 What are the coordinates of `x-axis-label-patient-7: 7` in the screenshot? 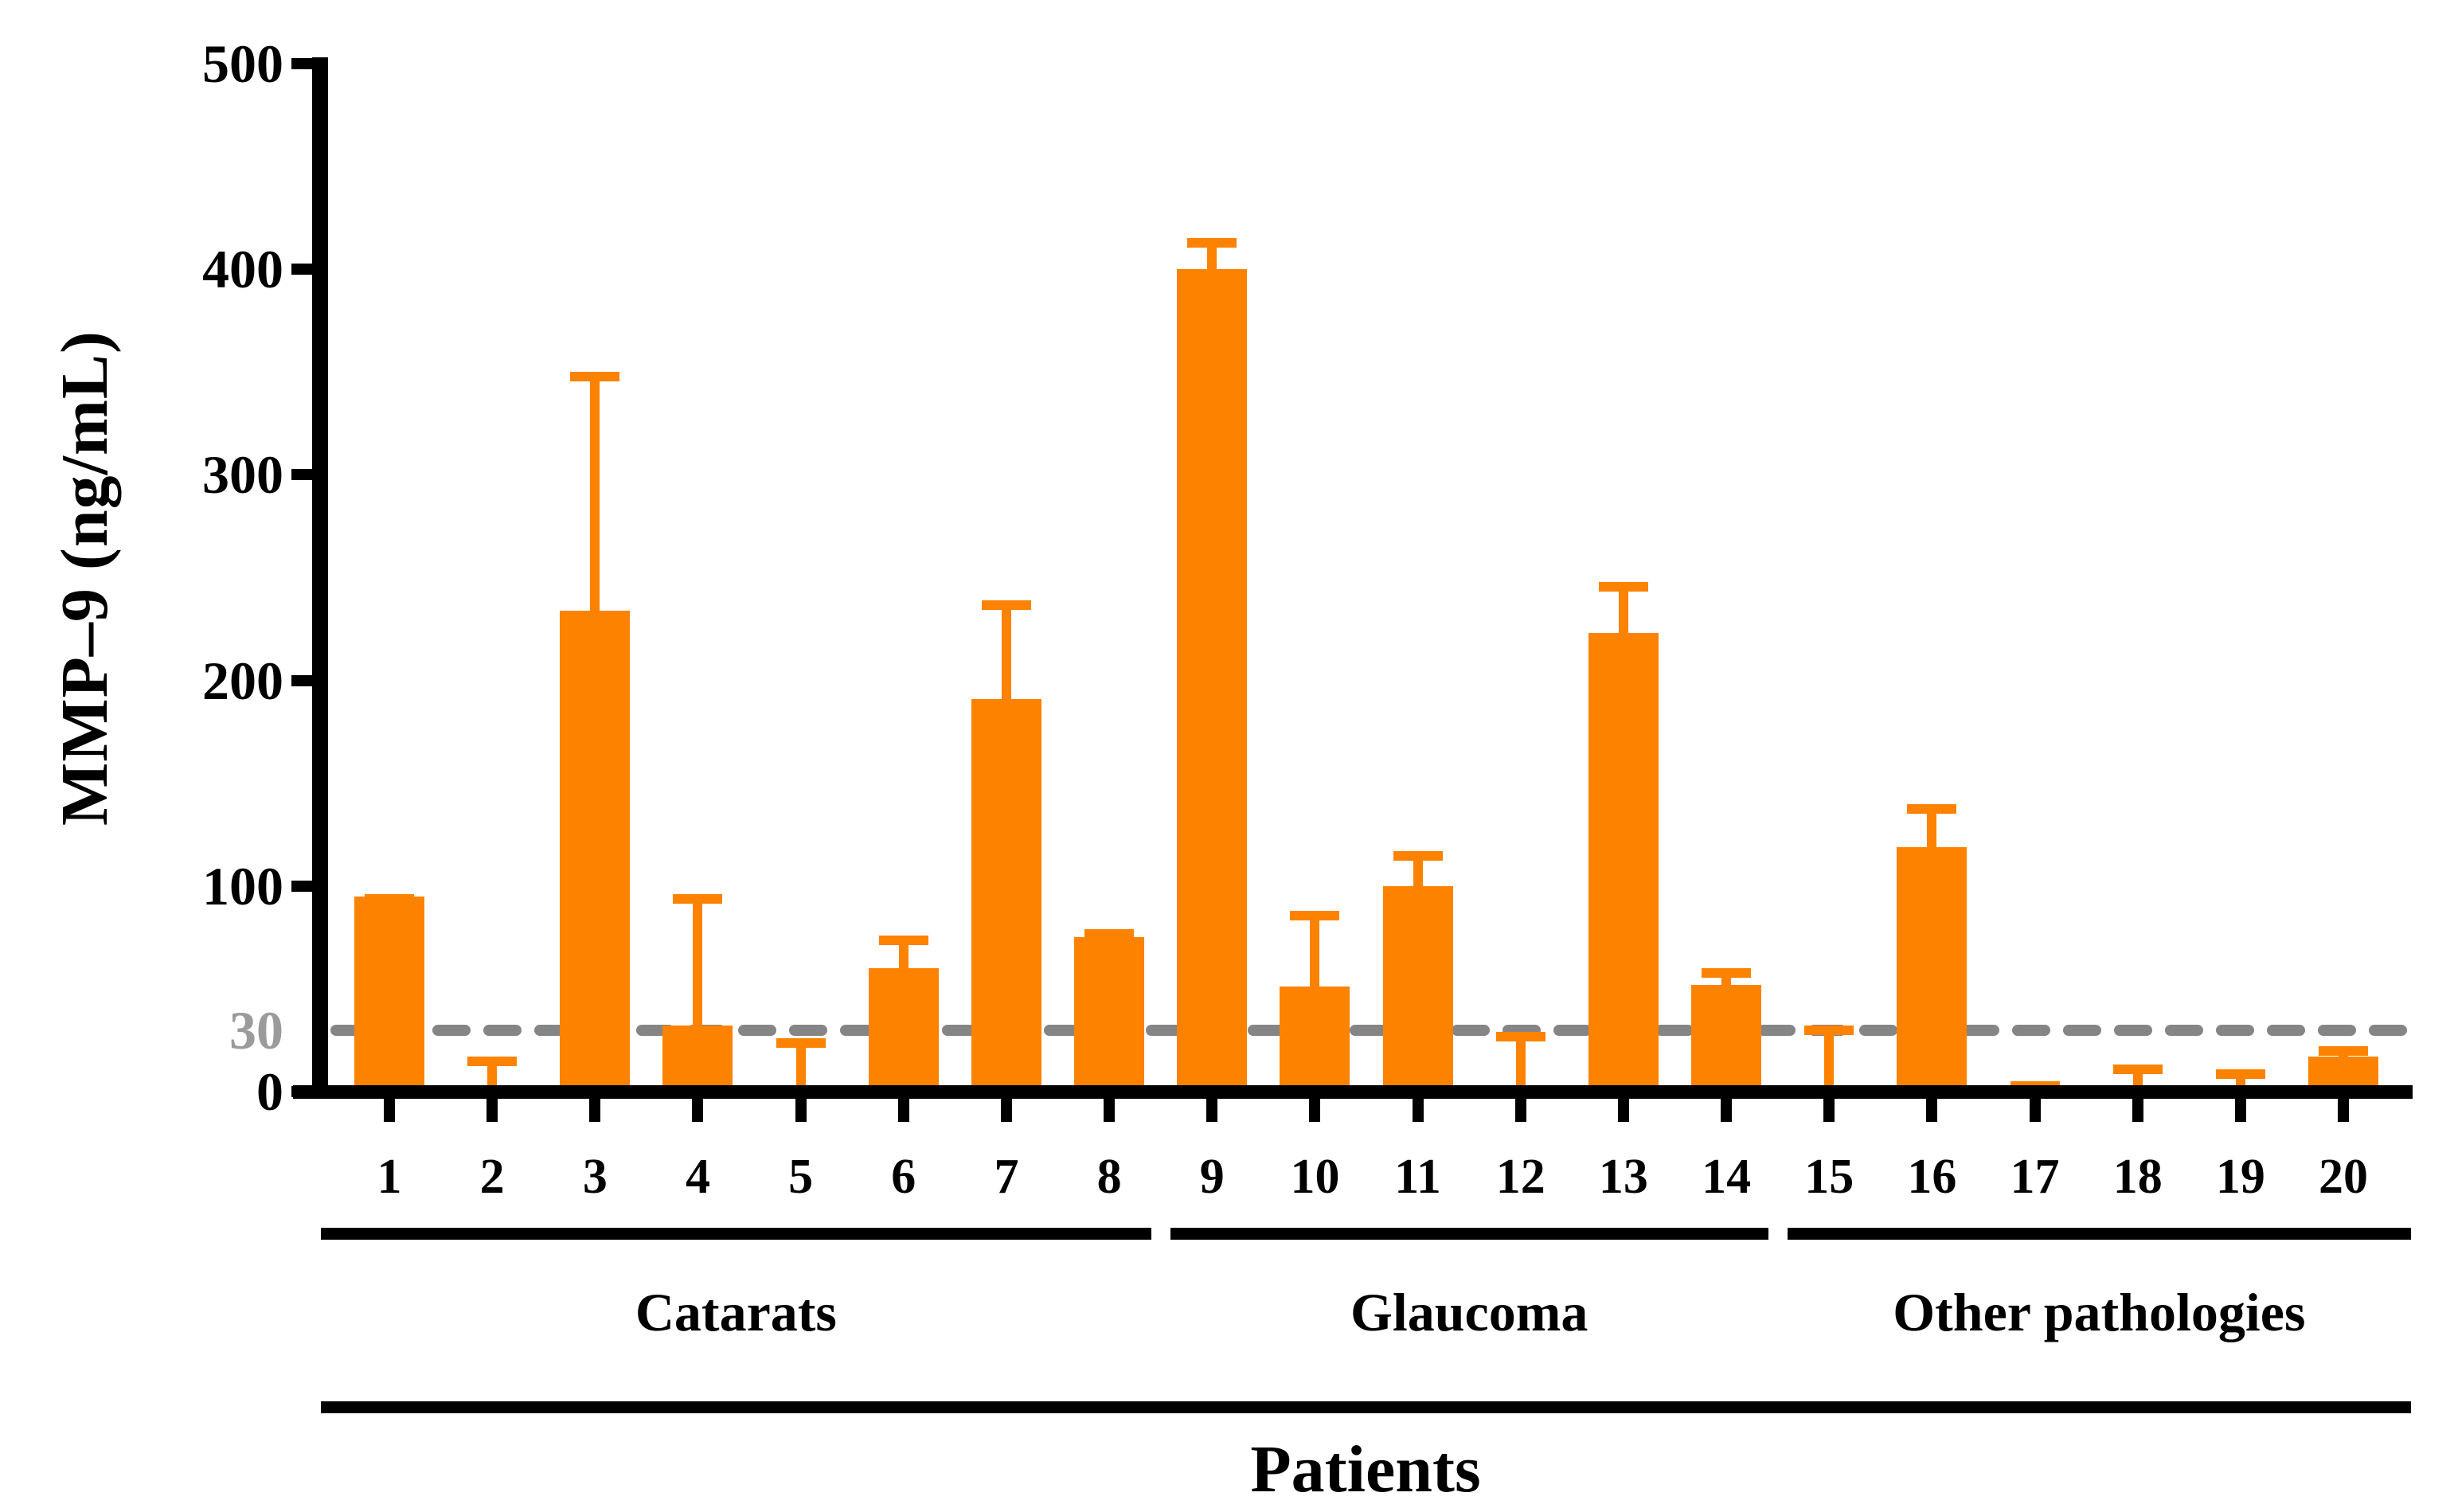 It's located at (1006, 1177).